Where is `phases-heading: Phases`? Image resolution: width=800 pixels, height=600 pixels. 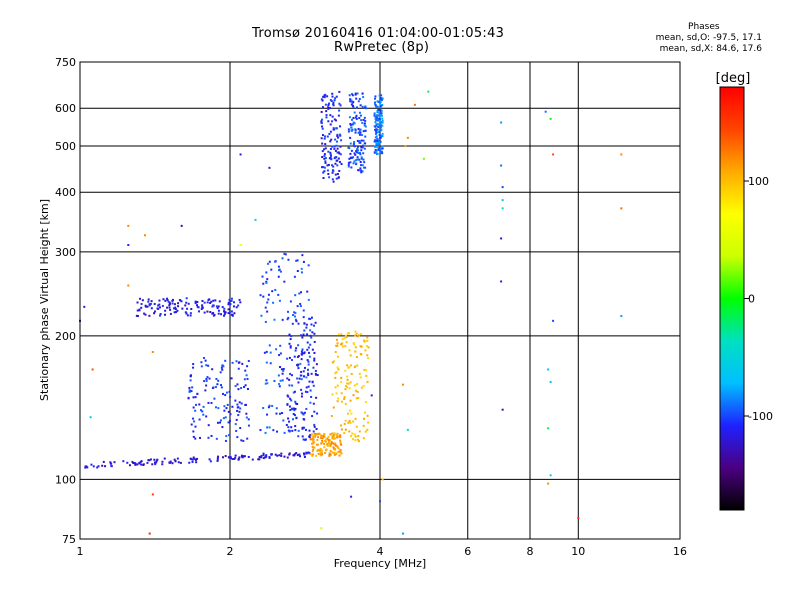
phases-heading: Phases is located at coordinates (704, 27).